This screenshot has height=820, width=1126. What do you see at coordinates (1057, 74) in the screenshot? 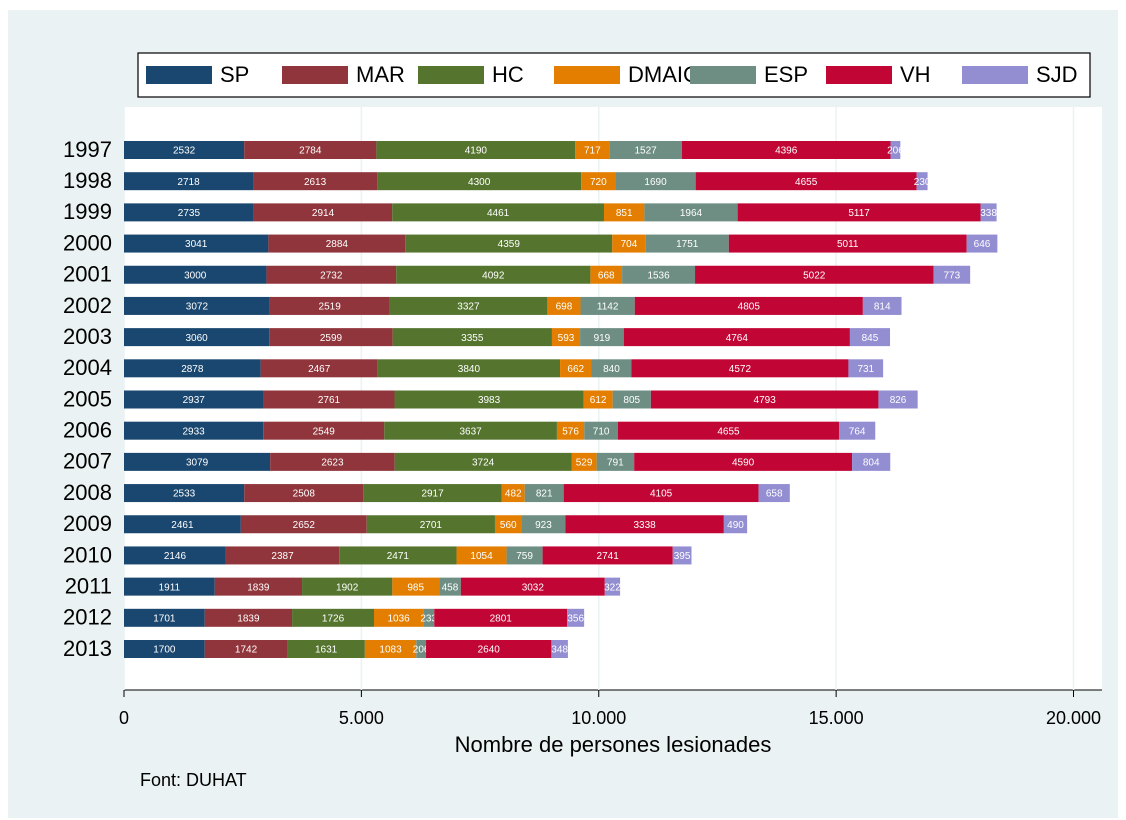
I see `legend-label: SJD` at bounding box center [1057, 74].